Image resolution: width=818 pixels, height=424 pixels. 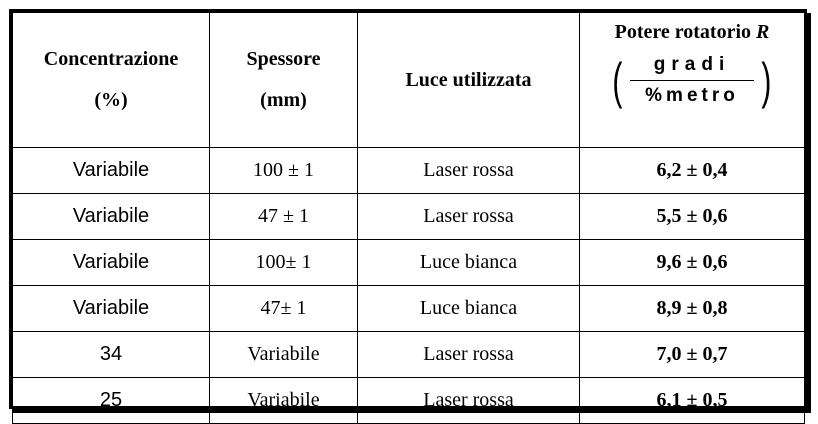 I want to click on header-light-label: Luce utilizzata, so click(x=468, y=79).